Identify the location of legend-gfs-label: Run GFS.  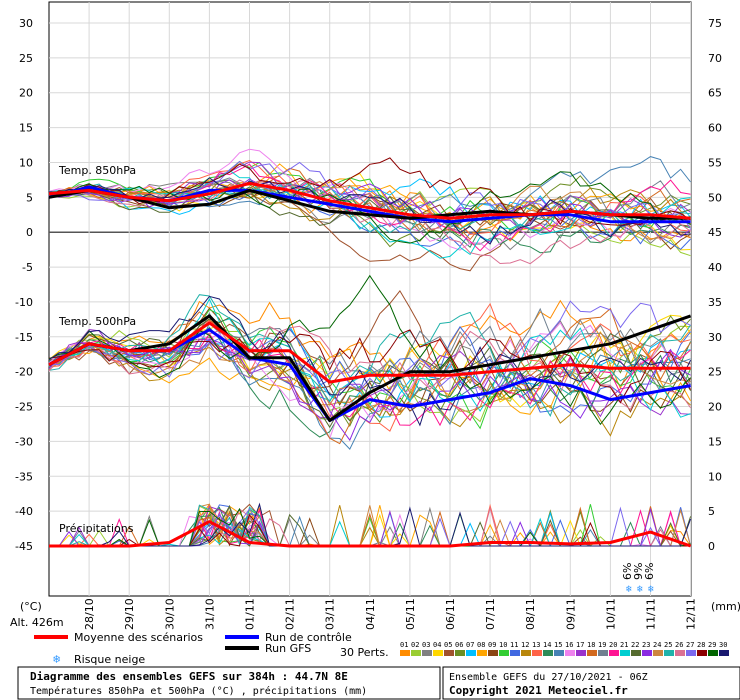
(288, 648).